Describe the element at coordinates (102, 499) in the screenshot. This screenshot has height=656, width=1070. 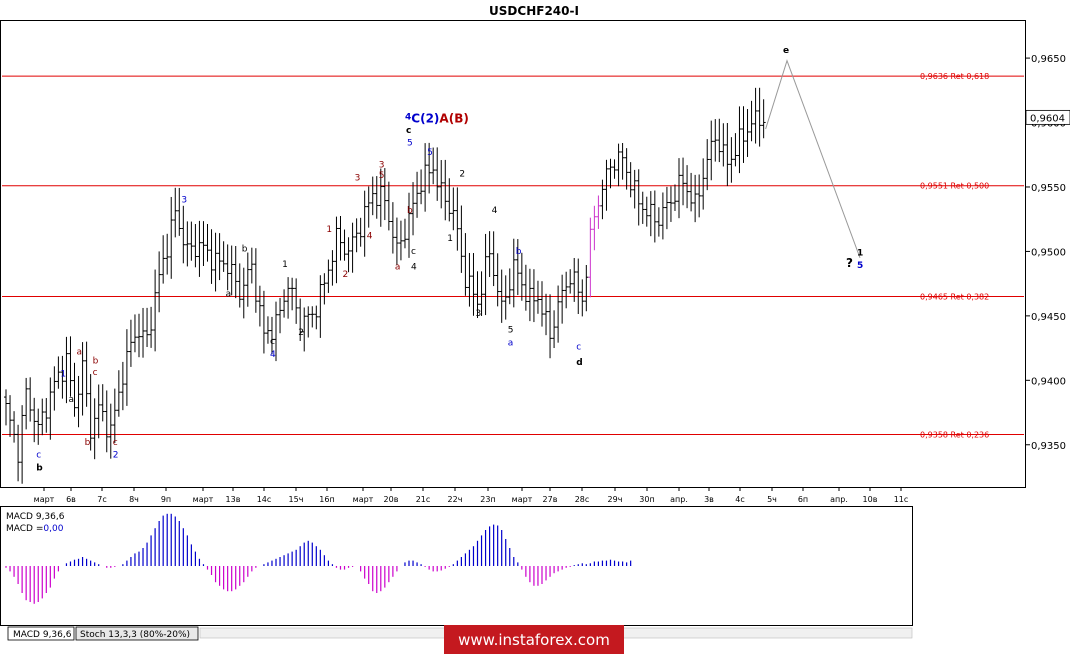
I see `x-tick-label: 7с` at that location.